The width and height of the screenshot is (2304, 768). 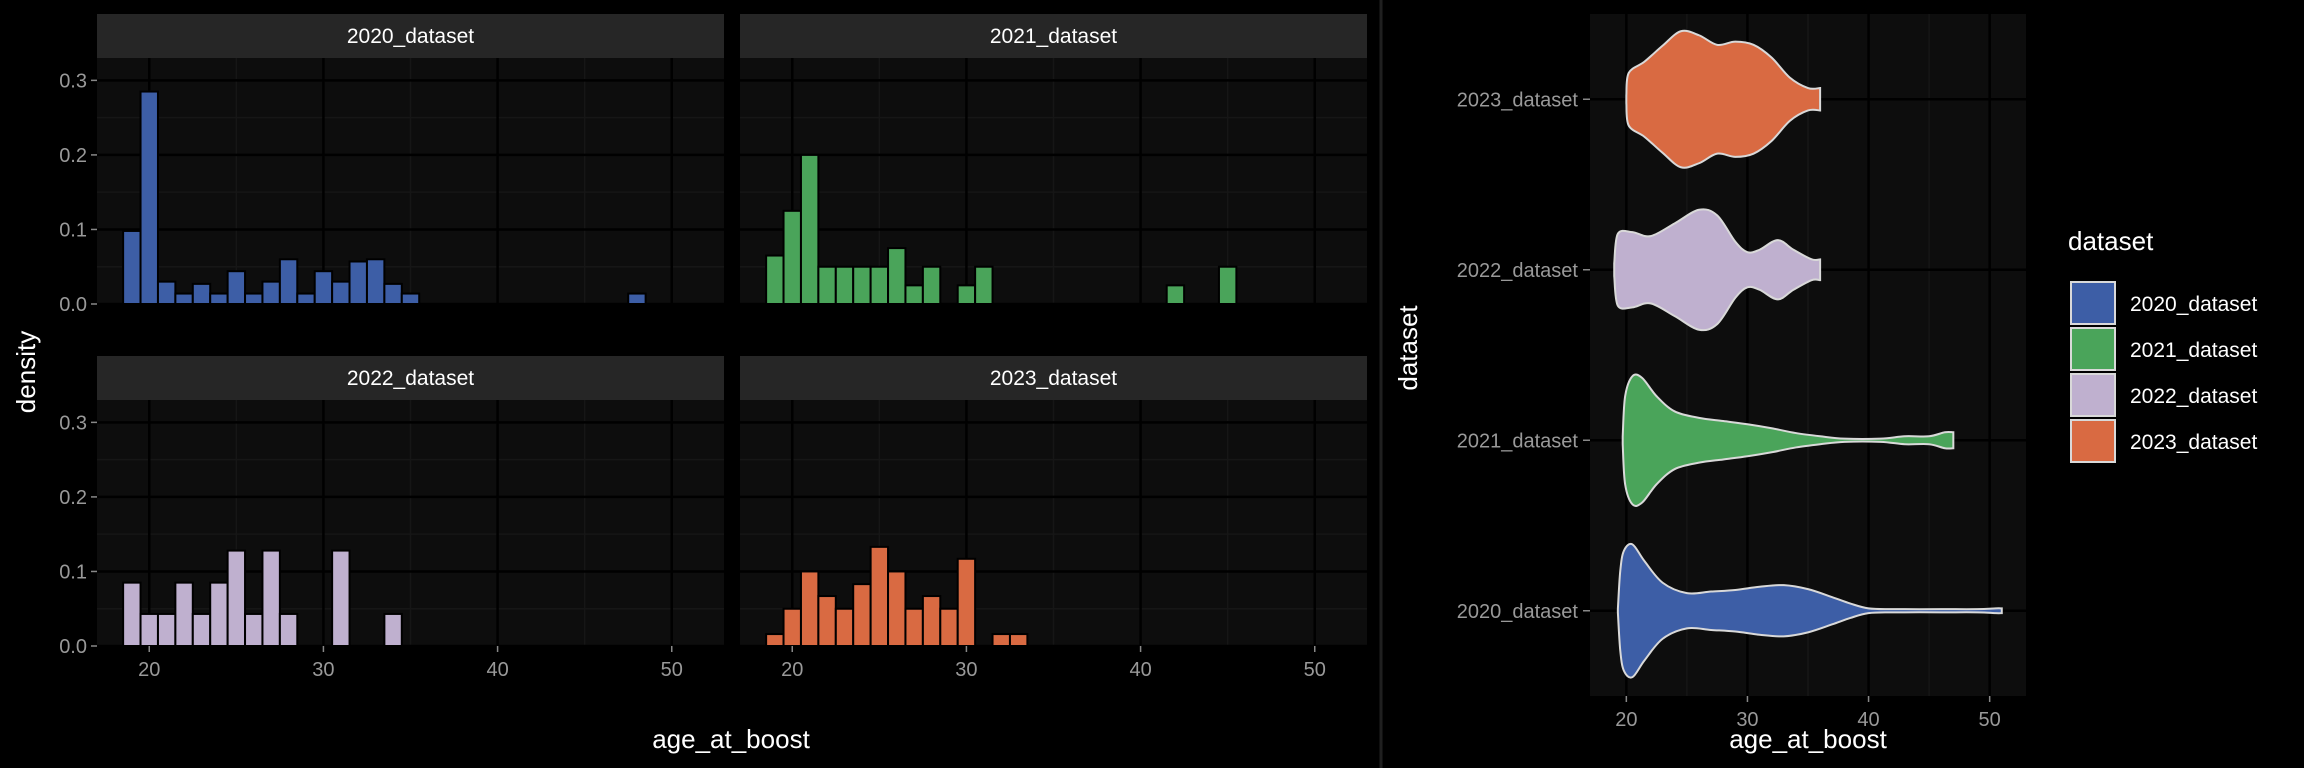 I want to click on y-tick-label: 2021_dataset, so click(x=1518, y=441).